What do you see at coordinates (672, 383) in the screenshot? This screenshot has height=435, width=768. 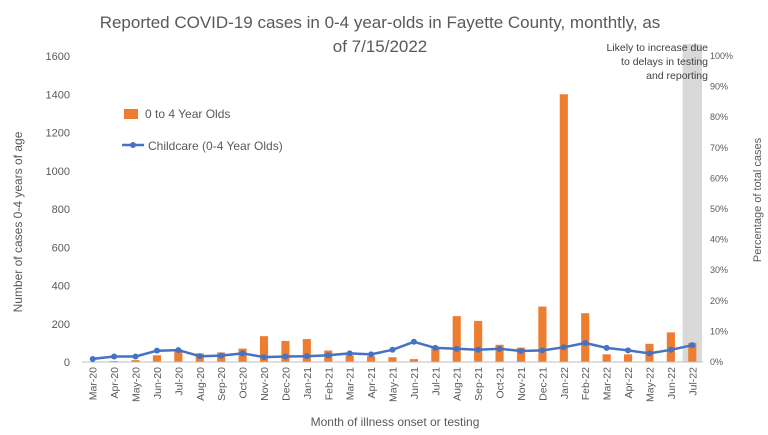 I see `x-tick-label: Jun-22` at bounding box center [672, 383].